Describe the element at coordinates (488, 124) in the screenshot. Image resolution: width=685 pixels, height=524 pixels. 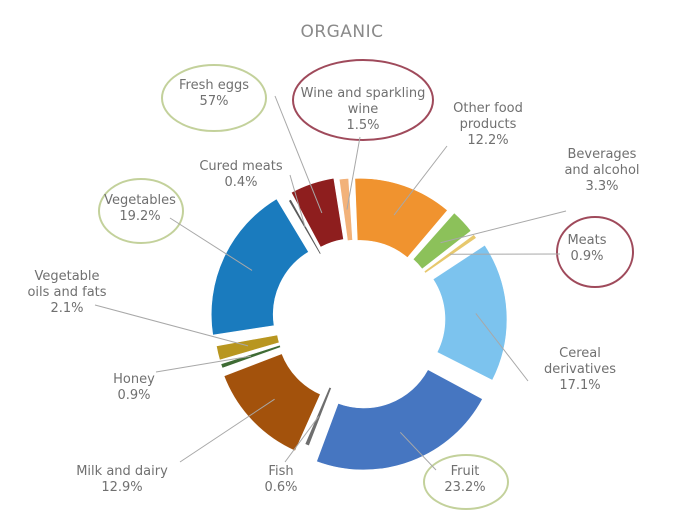
I see `label-other-food-products: Other food products 12.2%` at that location.